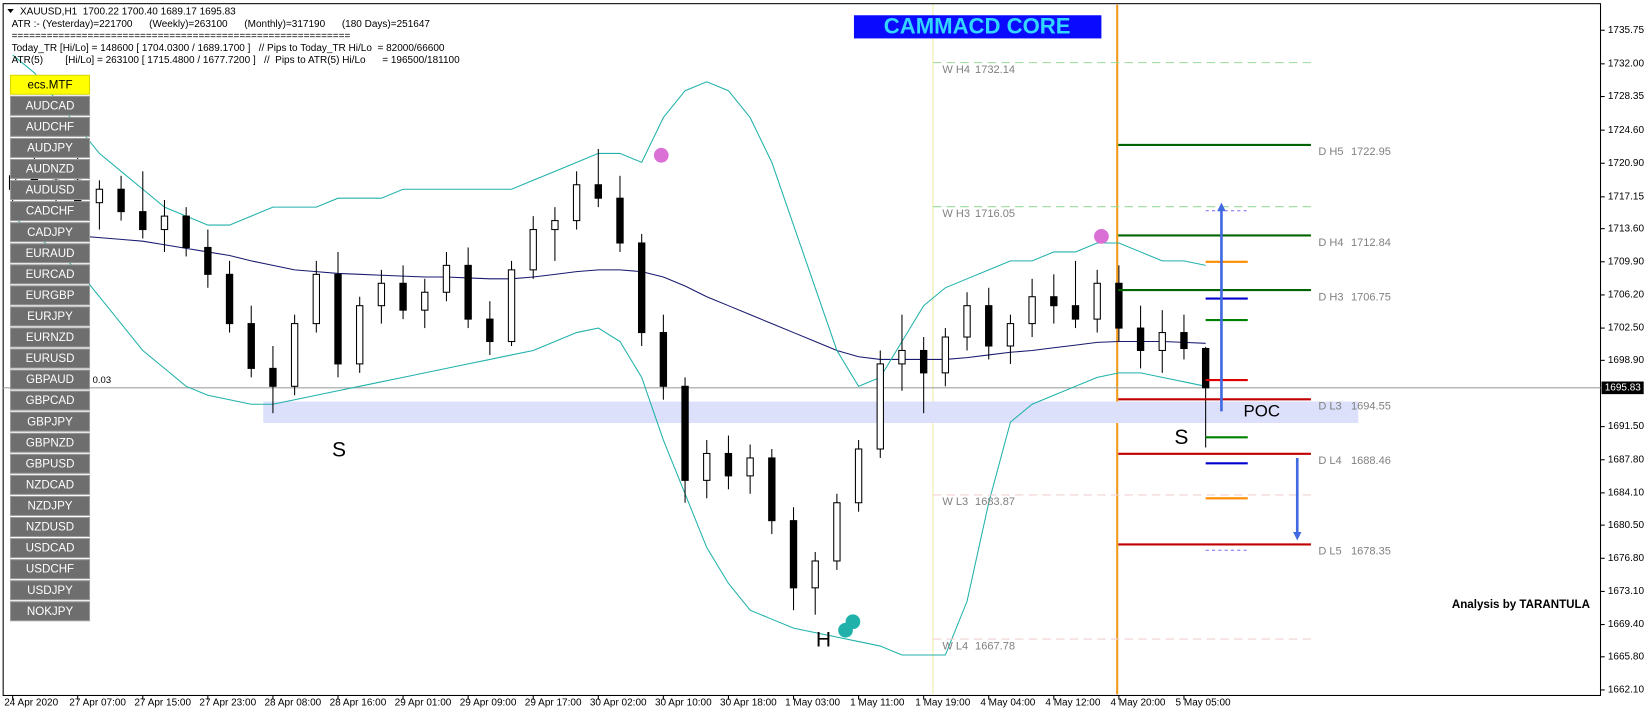  I want to click on button-label: EURGBP, so click(50, 296).